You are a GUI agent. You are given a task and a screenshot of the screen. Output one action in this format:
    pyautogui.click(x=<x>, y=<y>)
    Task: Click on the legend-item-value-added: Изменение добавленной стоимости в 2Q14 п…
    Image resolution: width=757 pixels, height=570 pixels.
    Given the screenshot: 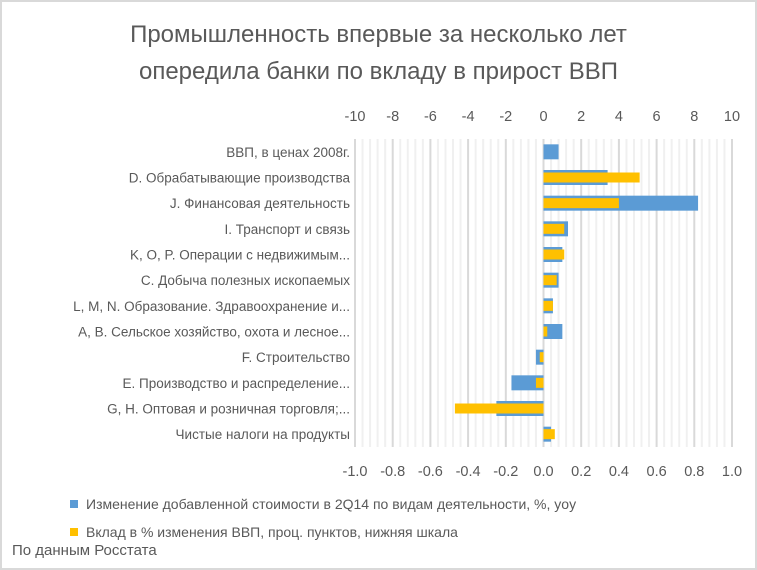 What is the action you would take?
    pyautogui.click(x=323, y=504)
    